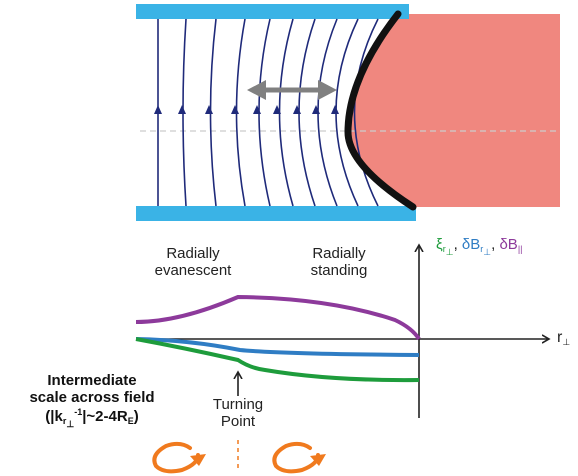 The image size is (578, 476). I want to click on legend-dbpar: δB||, so click(511, 245).